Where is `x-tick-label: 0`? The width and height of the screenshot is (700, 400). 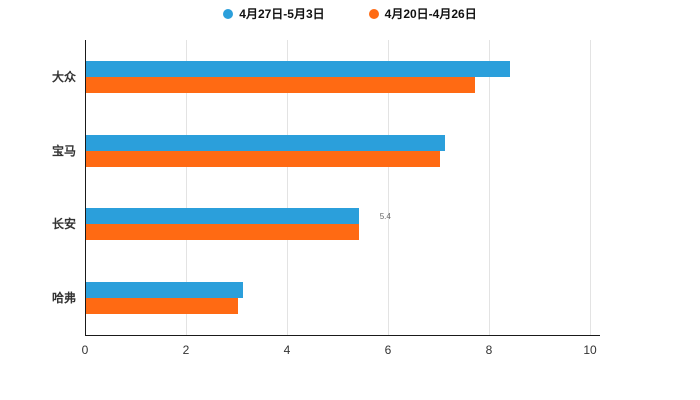
x-tick-label: 0 is located at coordinates (85, 350).